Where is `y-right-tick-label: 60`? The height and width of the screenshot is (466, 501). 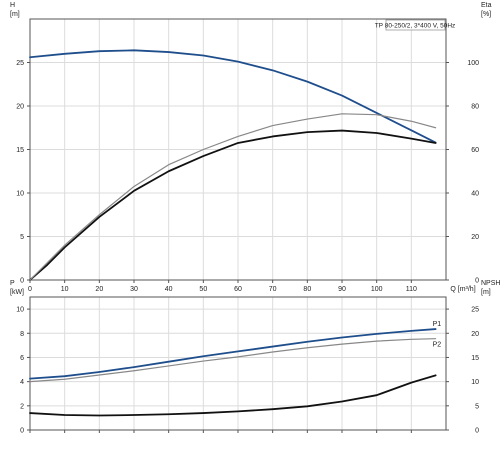 y-right-tick-label: 60 is located at coordinates (475, 150).